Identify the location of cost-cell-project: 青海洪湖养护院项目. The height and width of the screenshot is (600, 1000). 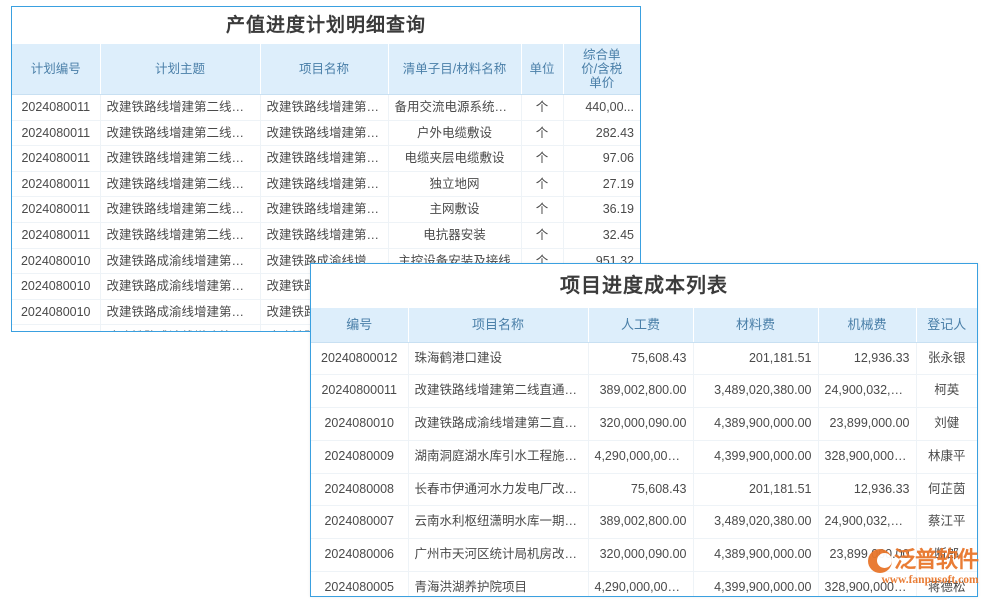
(498, 583).